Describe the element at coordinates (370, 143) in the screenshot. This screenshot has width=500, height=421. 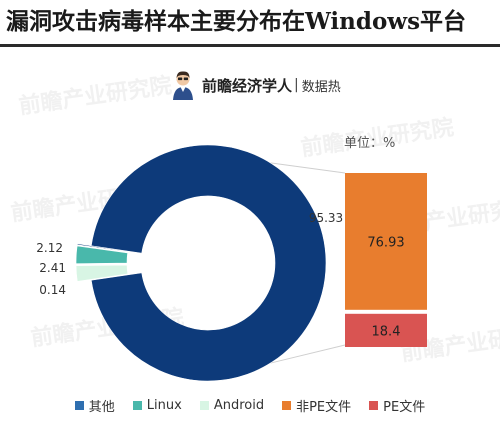
I see `unit-label: 单位：%` at that location.